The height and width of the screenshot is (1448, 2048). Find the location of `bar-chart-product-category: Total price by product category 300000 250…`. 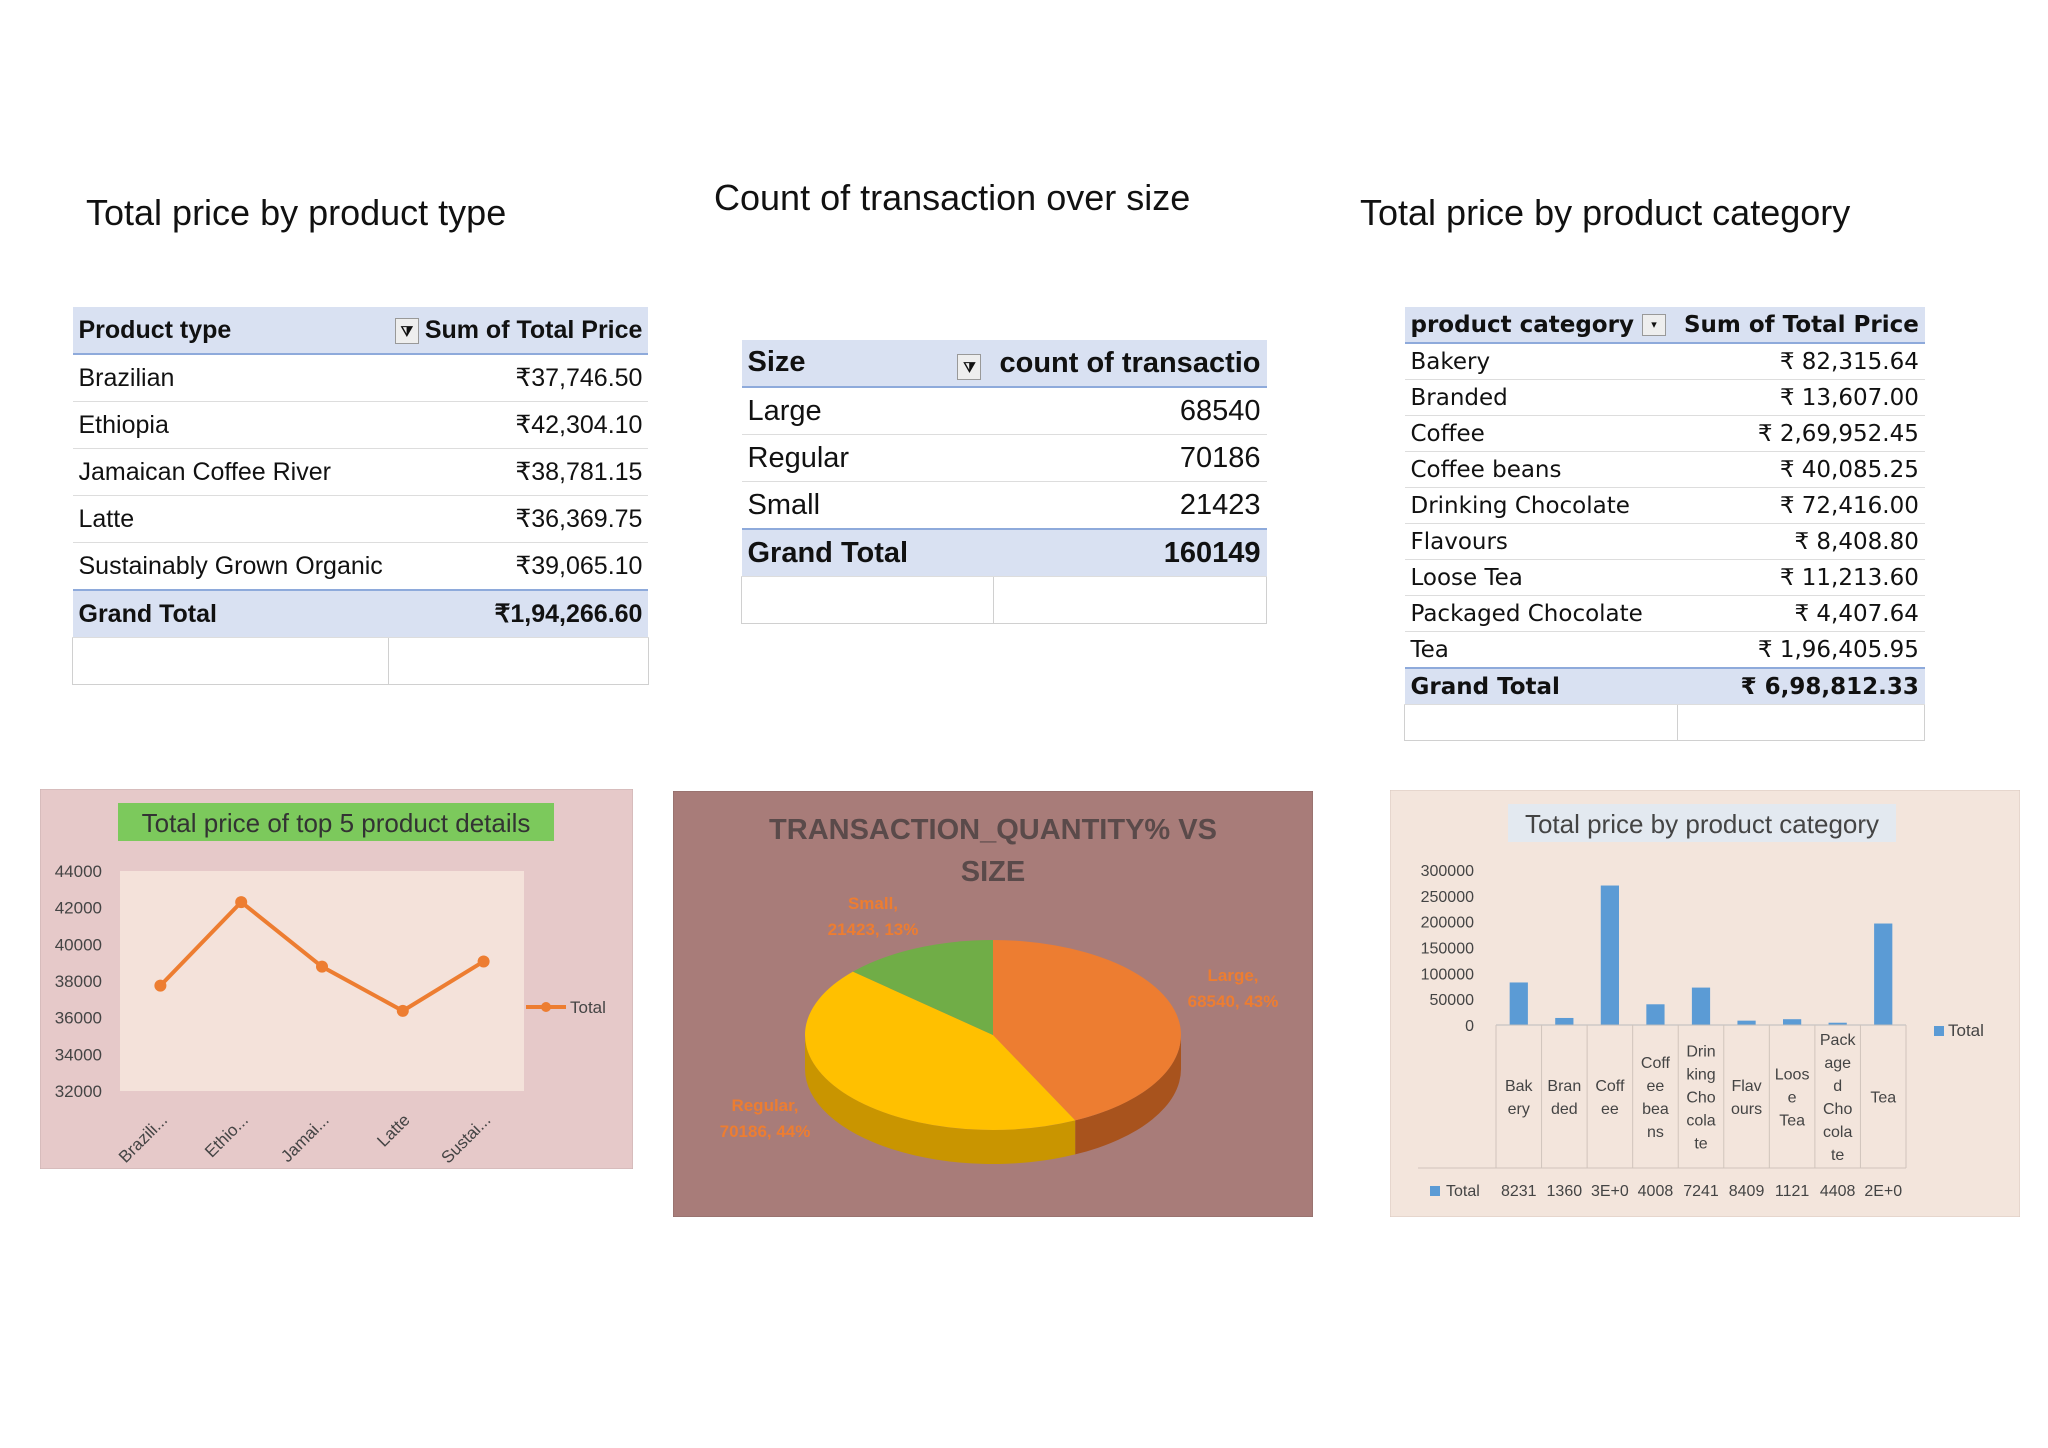

bar-chart-product-category: Total price by product category 300000 250… is located at coordinates (1705, 1003).